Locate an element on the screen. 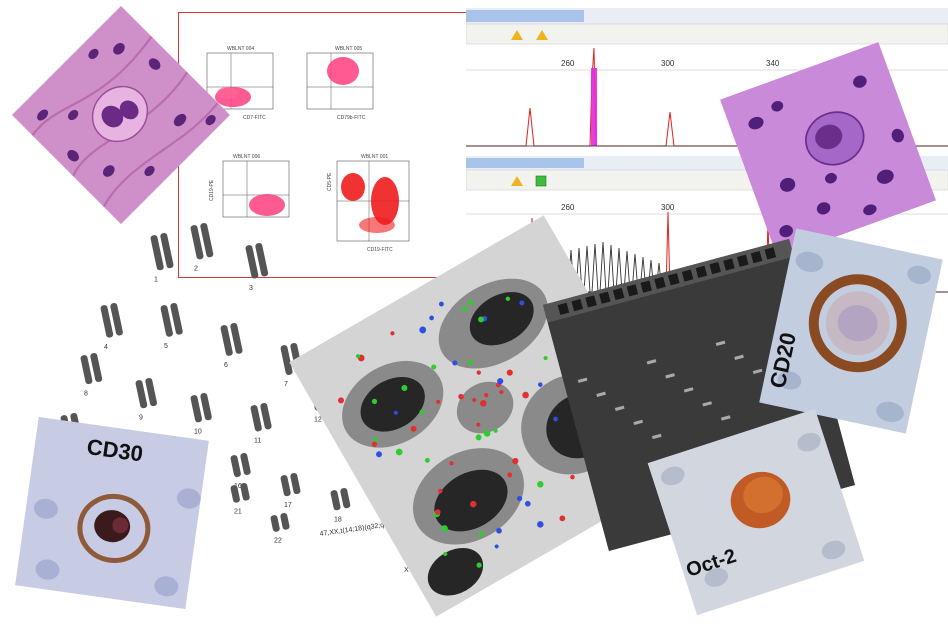 The width and height of the screenshot is (948, 624). chromosome-pair: 22 is located at coordinates (280, 529).